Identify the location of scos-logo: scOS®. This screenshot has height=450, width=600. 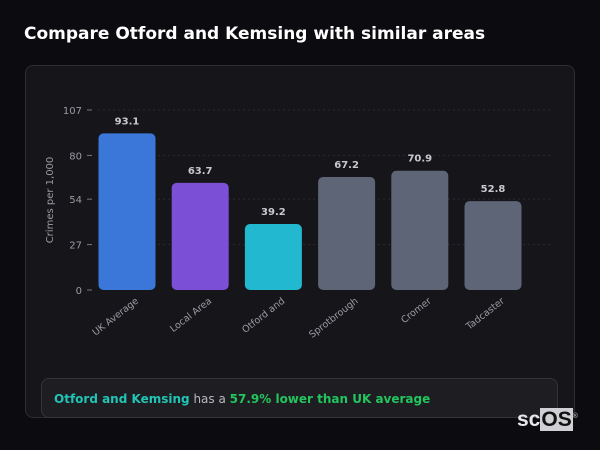
(547, 419).